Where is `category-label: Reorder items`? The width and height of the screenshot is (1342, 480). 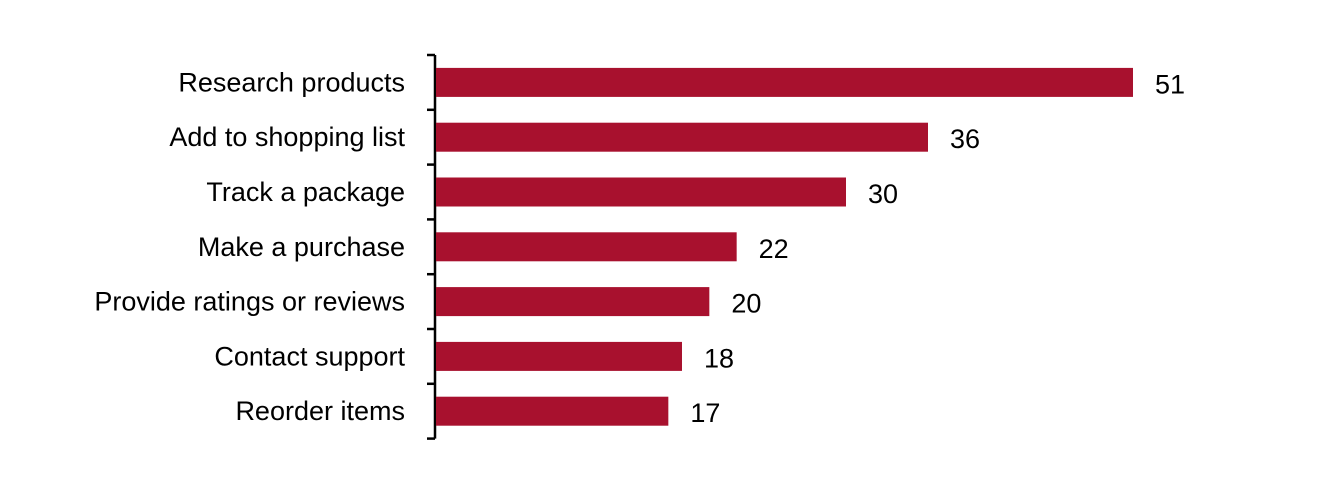
category-label: Reorder items is located at coordinates (320, 411).